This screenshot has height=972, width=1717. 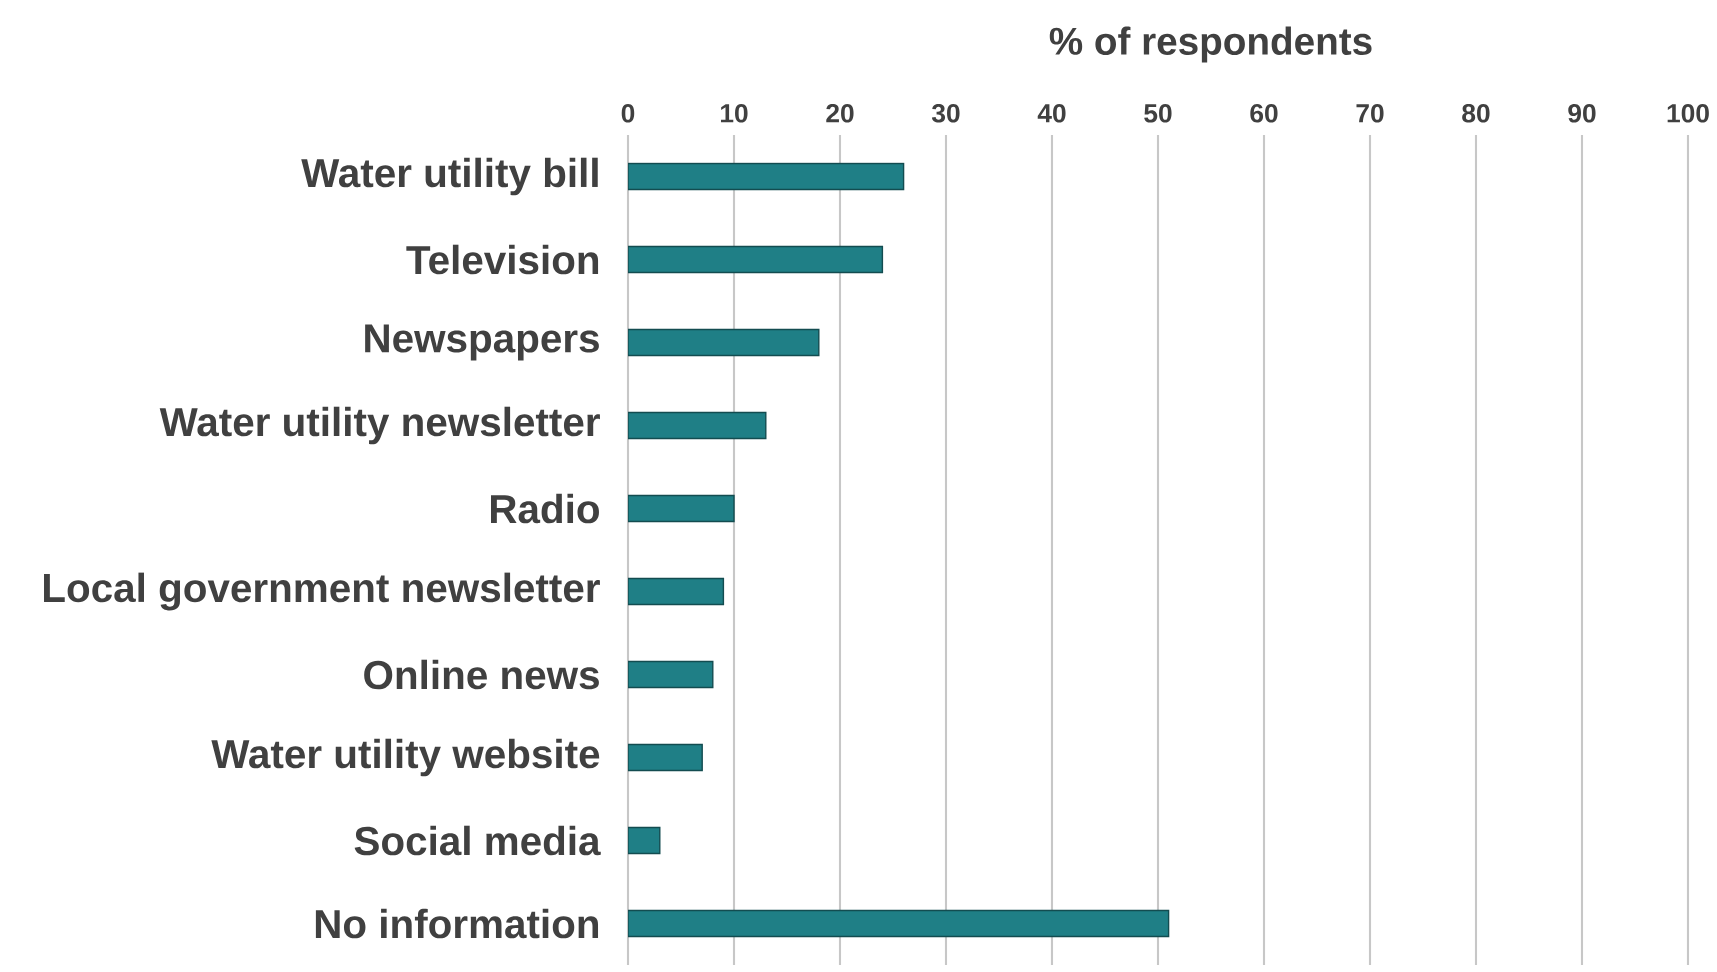 What do you see at coordinates (1476, 113) in the screenshot?
I see `x-tick-label: 80` at bounding box center [1476, 113].